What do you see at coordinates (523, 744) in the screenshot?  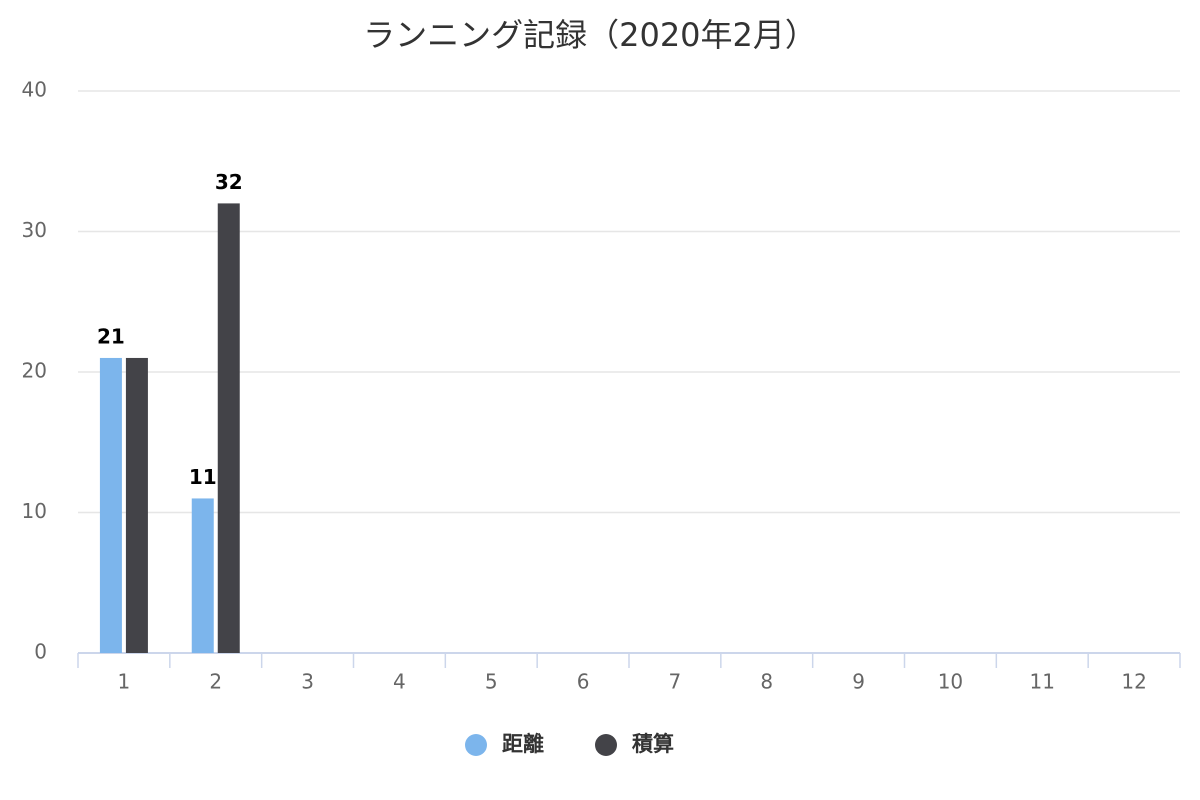 I see `legend-label: 距離` at bounding box center [523, 744].